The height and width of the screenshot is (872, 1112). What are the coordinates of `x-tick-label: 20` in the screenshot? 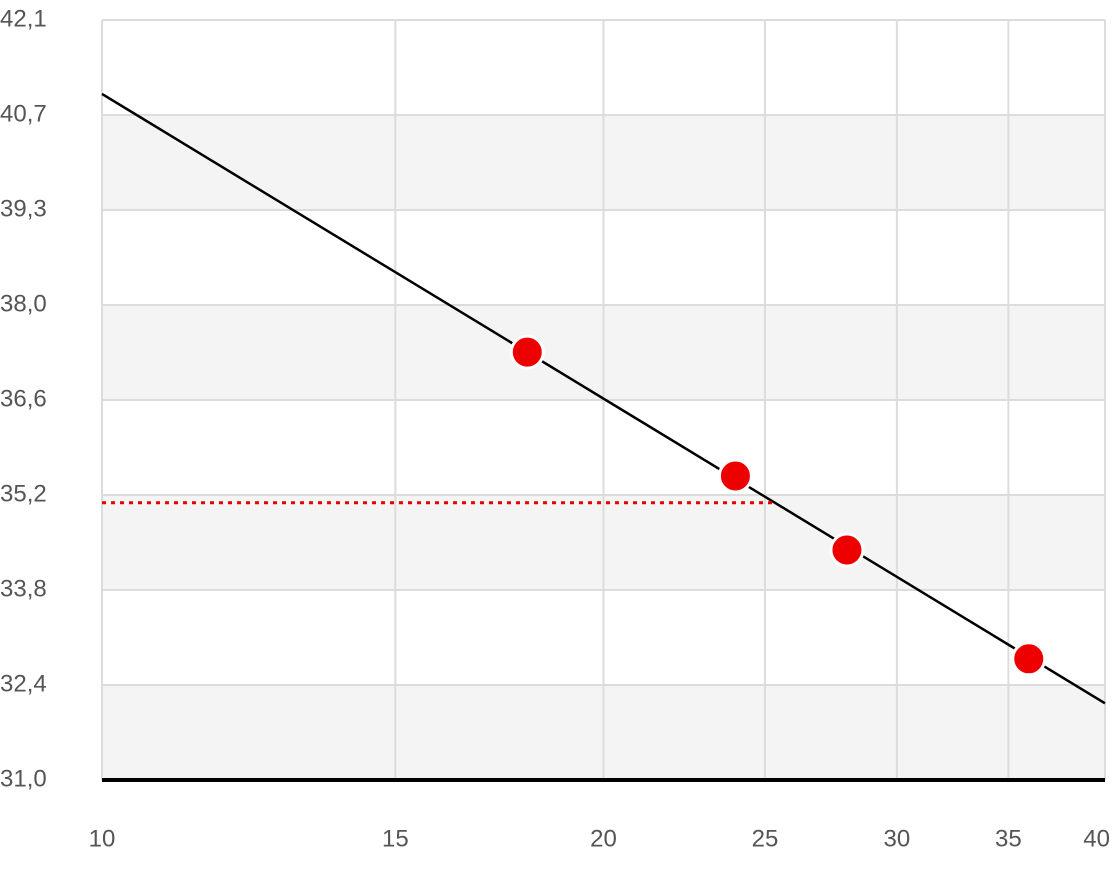 It's located at (603, 838).